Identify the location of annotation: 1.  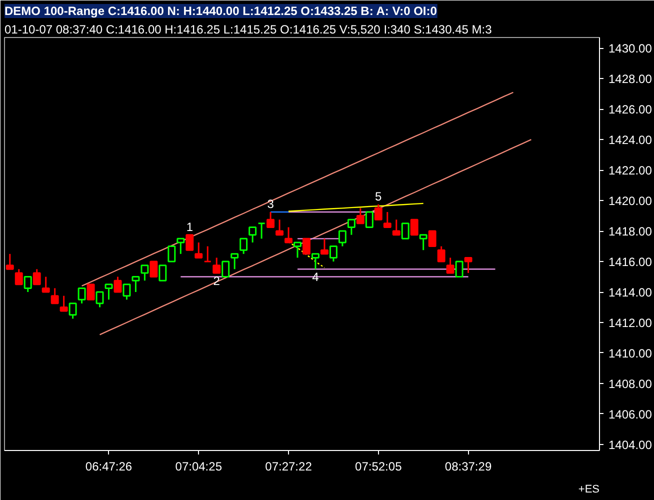
(190, 227).